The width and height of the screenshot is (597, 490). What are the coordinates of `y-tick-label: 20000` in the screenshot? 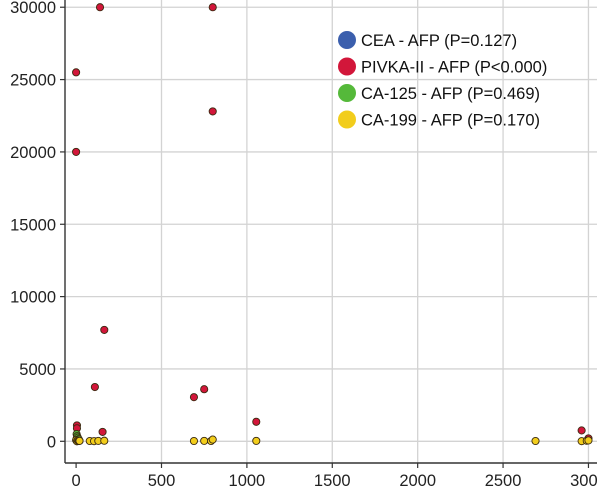 It's located at (33, 153).